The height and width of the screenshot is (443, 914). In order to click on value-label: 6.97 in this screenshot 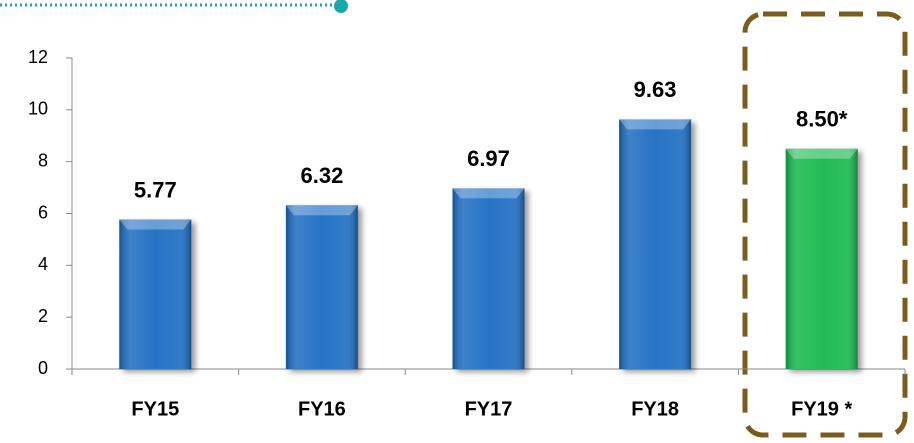, I will do `click(488, 158)`.